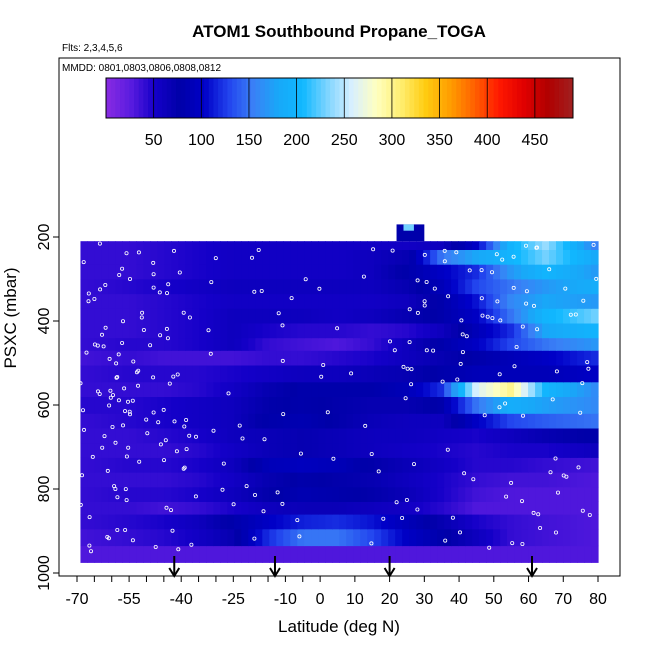 The width and height of the screenshot is (650, 650). I want to click on x-tick-label: 60, so click(529, 599).